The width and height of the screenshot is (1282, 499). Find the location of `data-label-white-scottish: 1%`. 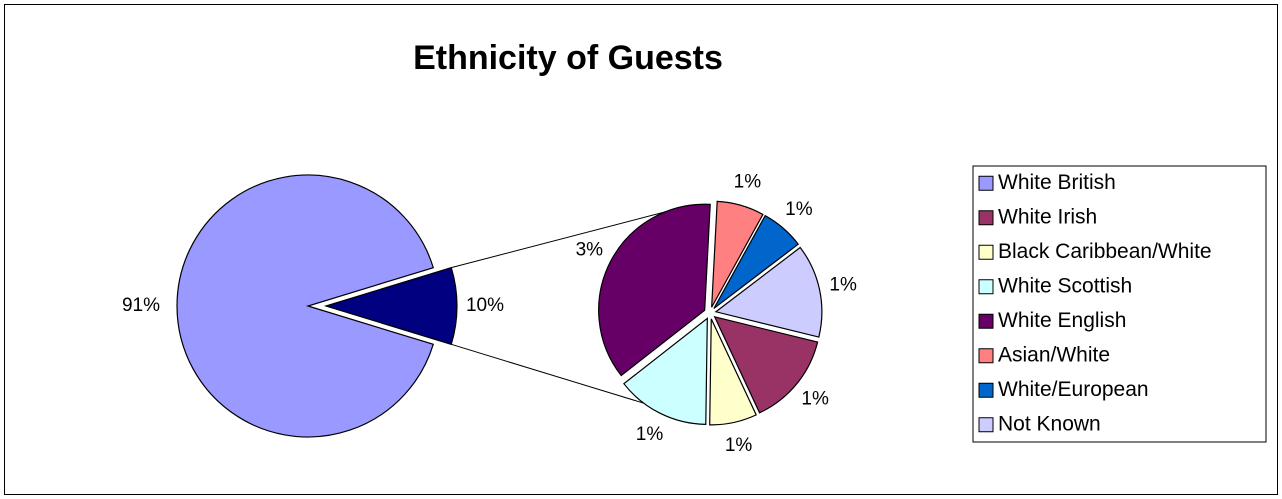

data-label-white-scottish: 1% is located at coordinates (650, 434).